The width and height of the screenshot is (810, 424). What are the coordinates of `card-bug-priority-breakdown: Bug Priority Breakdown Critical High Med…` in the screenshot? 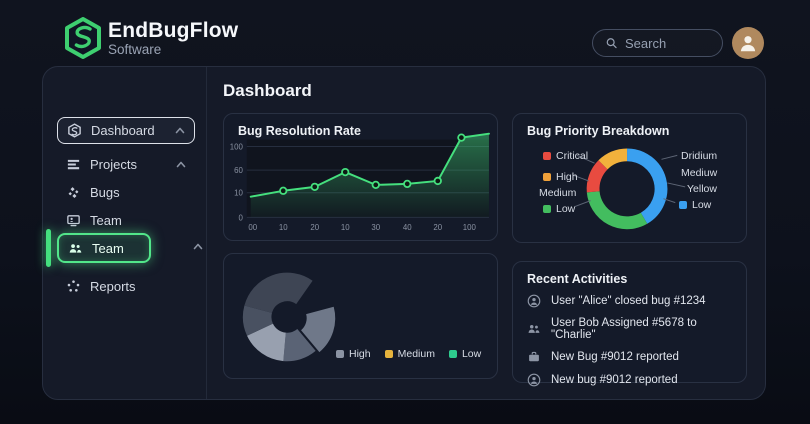 It's located at (629, 178).